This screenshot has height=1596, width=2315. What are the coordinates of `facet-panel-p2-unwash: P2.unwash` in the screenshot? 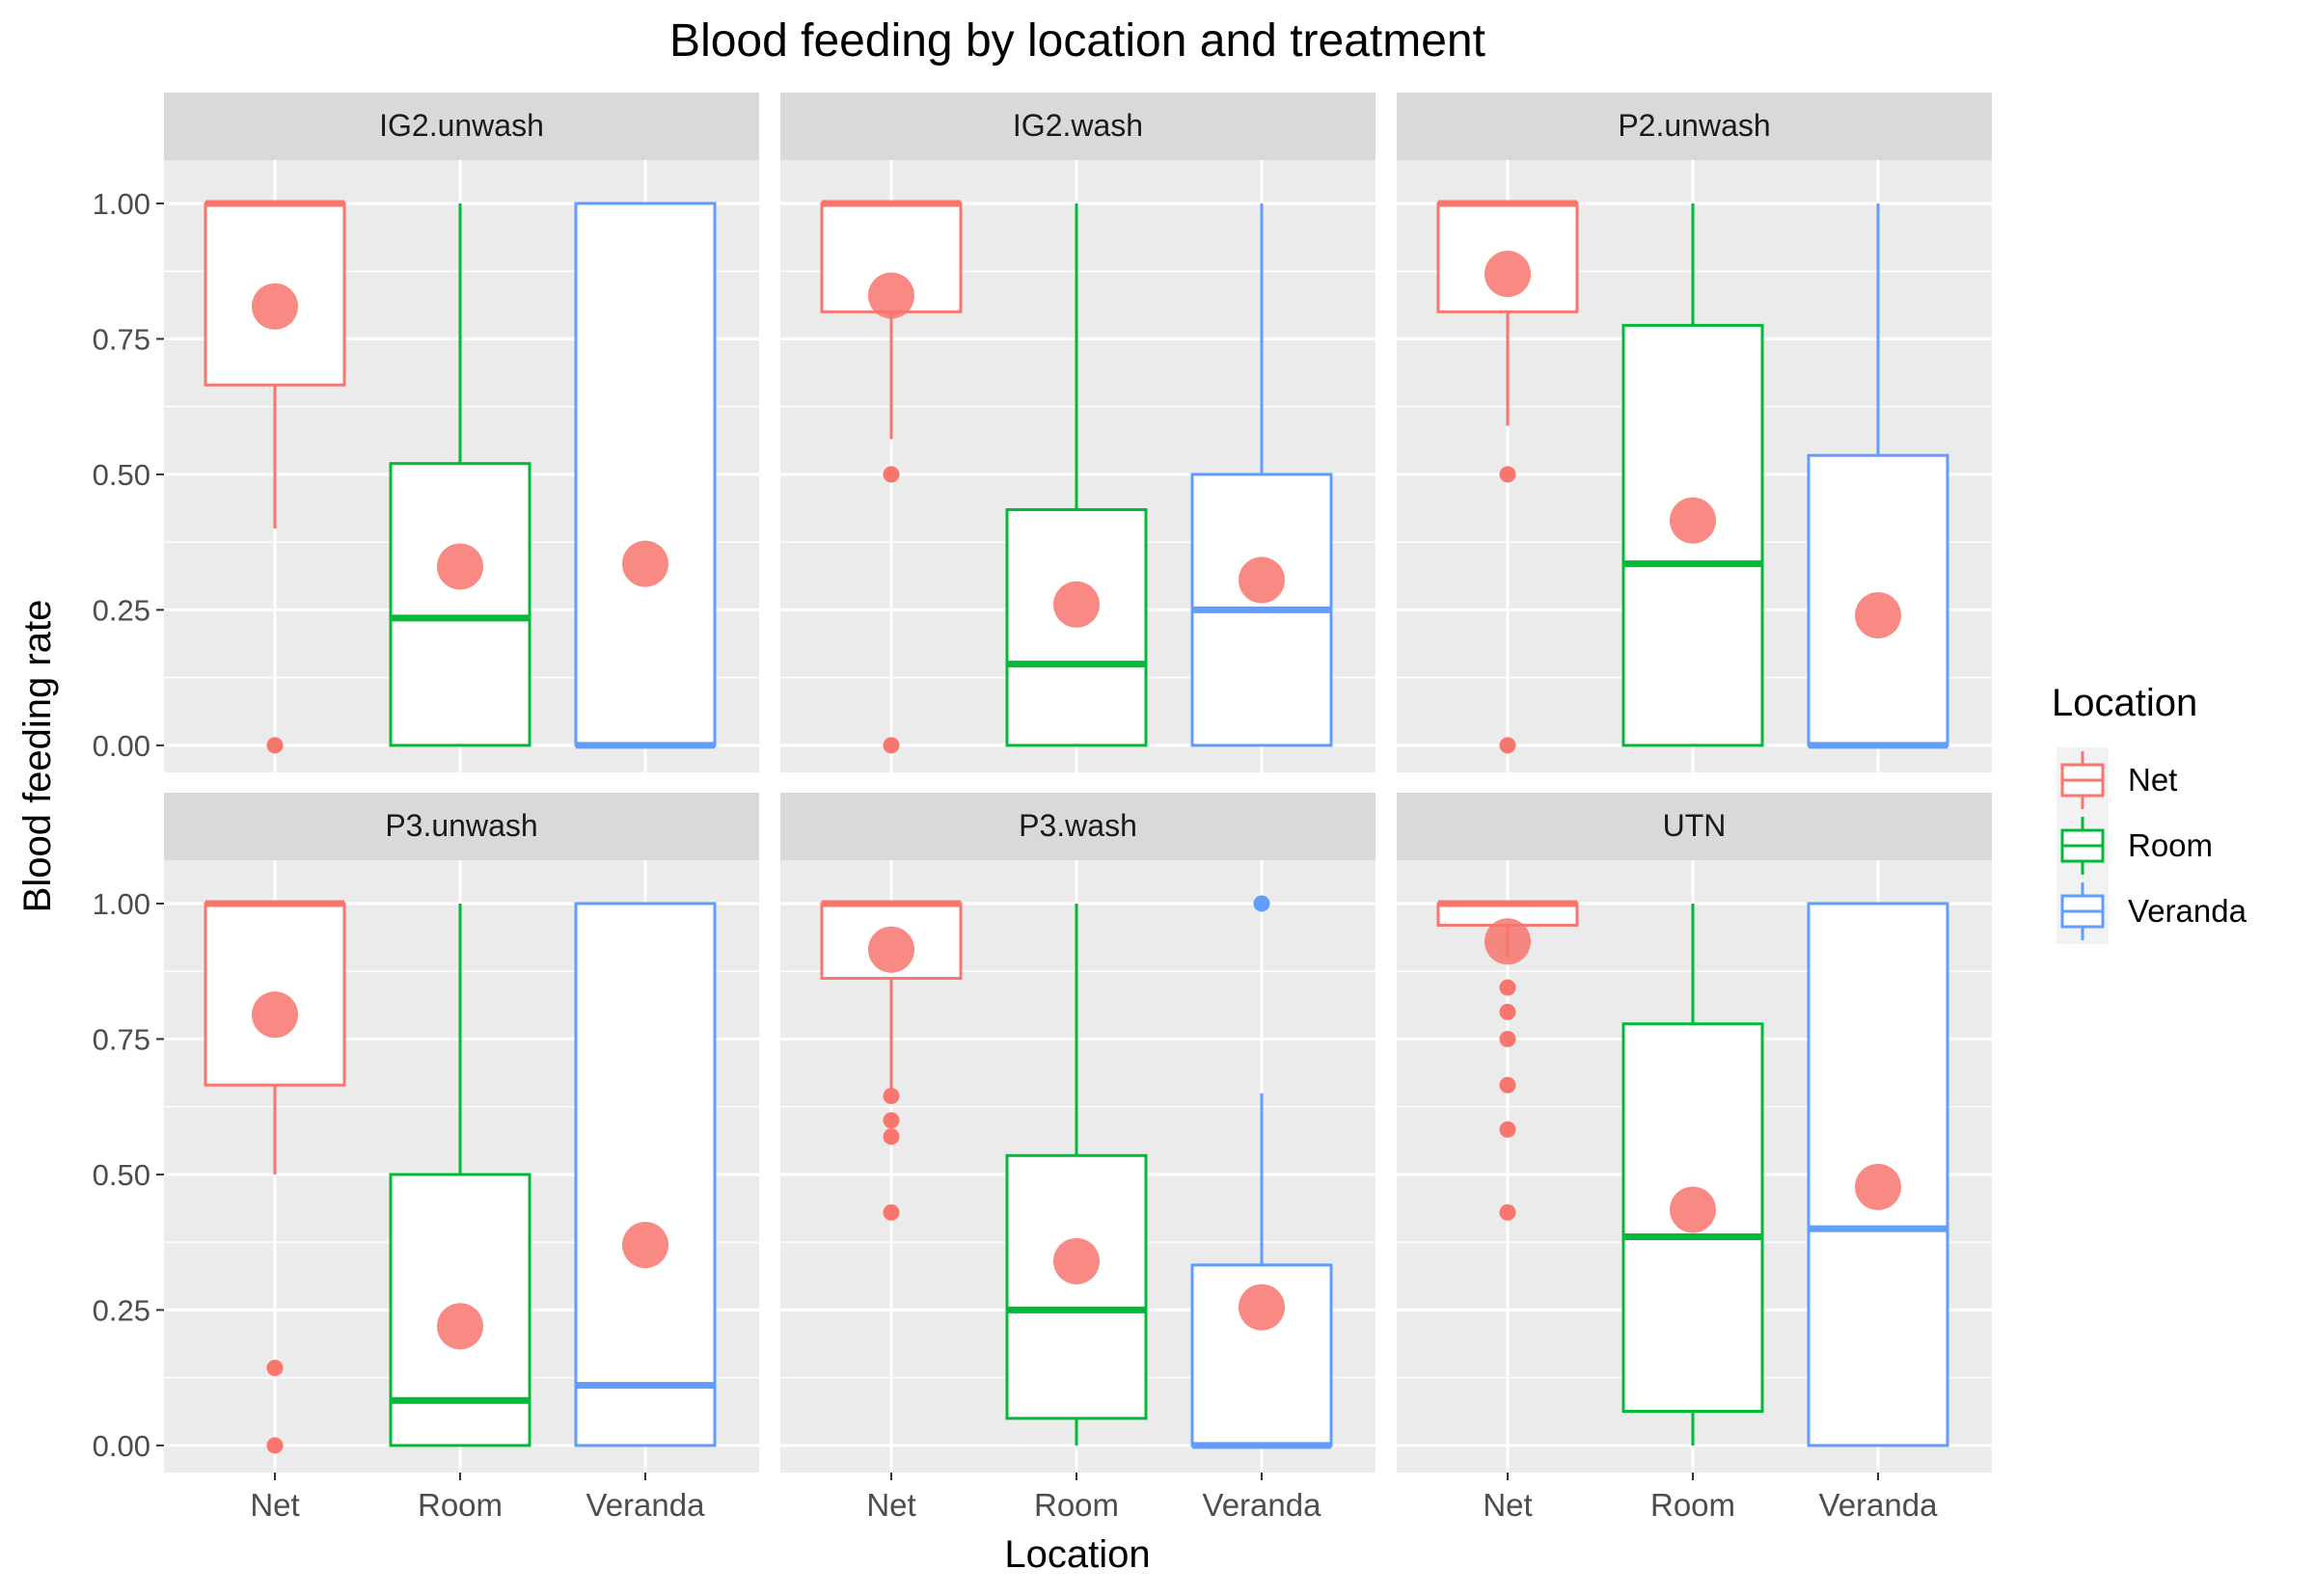 It's located at (1695, 433).